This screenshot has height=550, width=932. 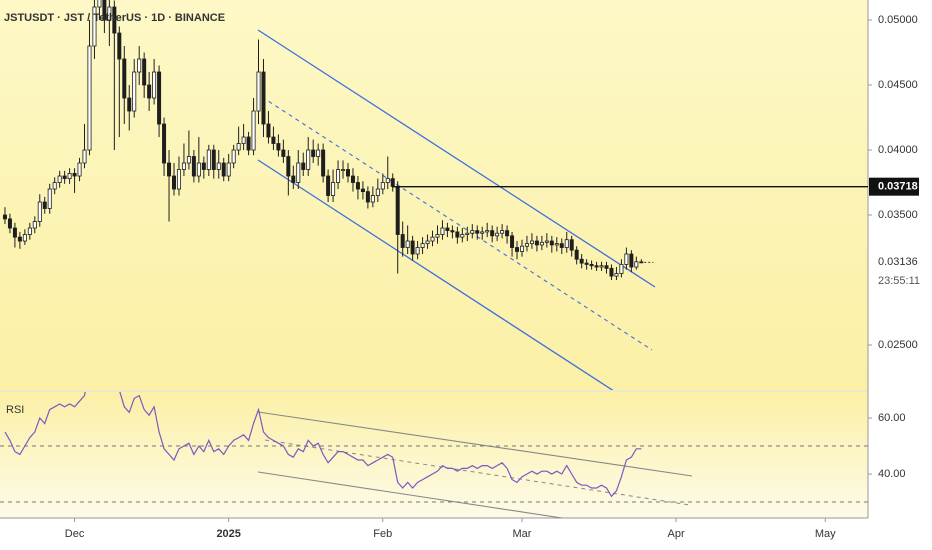 What do you see at coordinates (382, 534) in the screenshot?
I see `x-tick-label: Feb` at bounding box center [382, 534].